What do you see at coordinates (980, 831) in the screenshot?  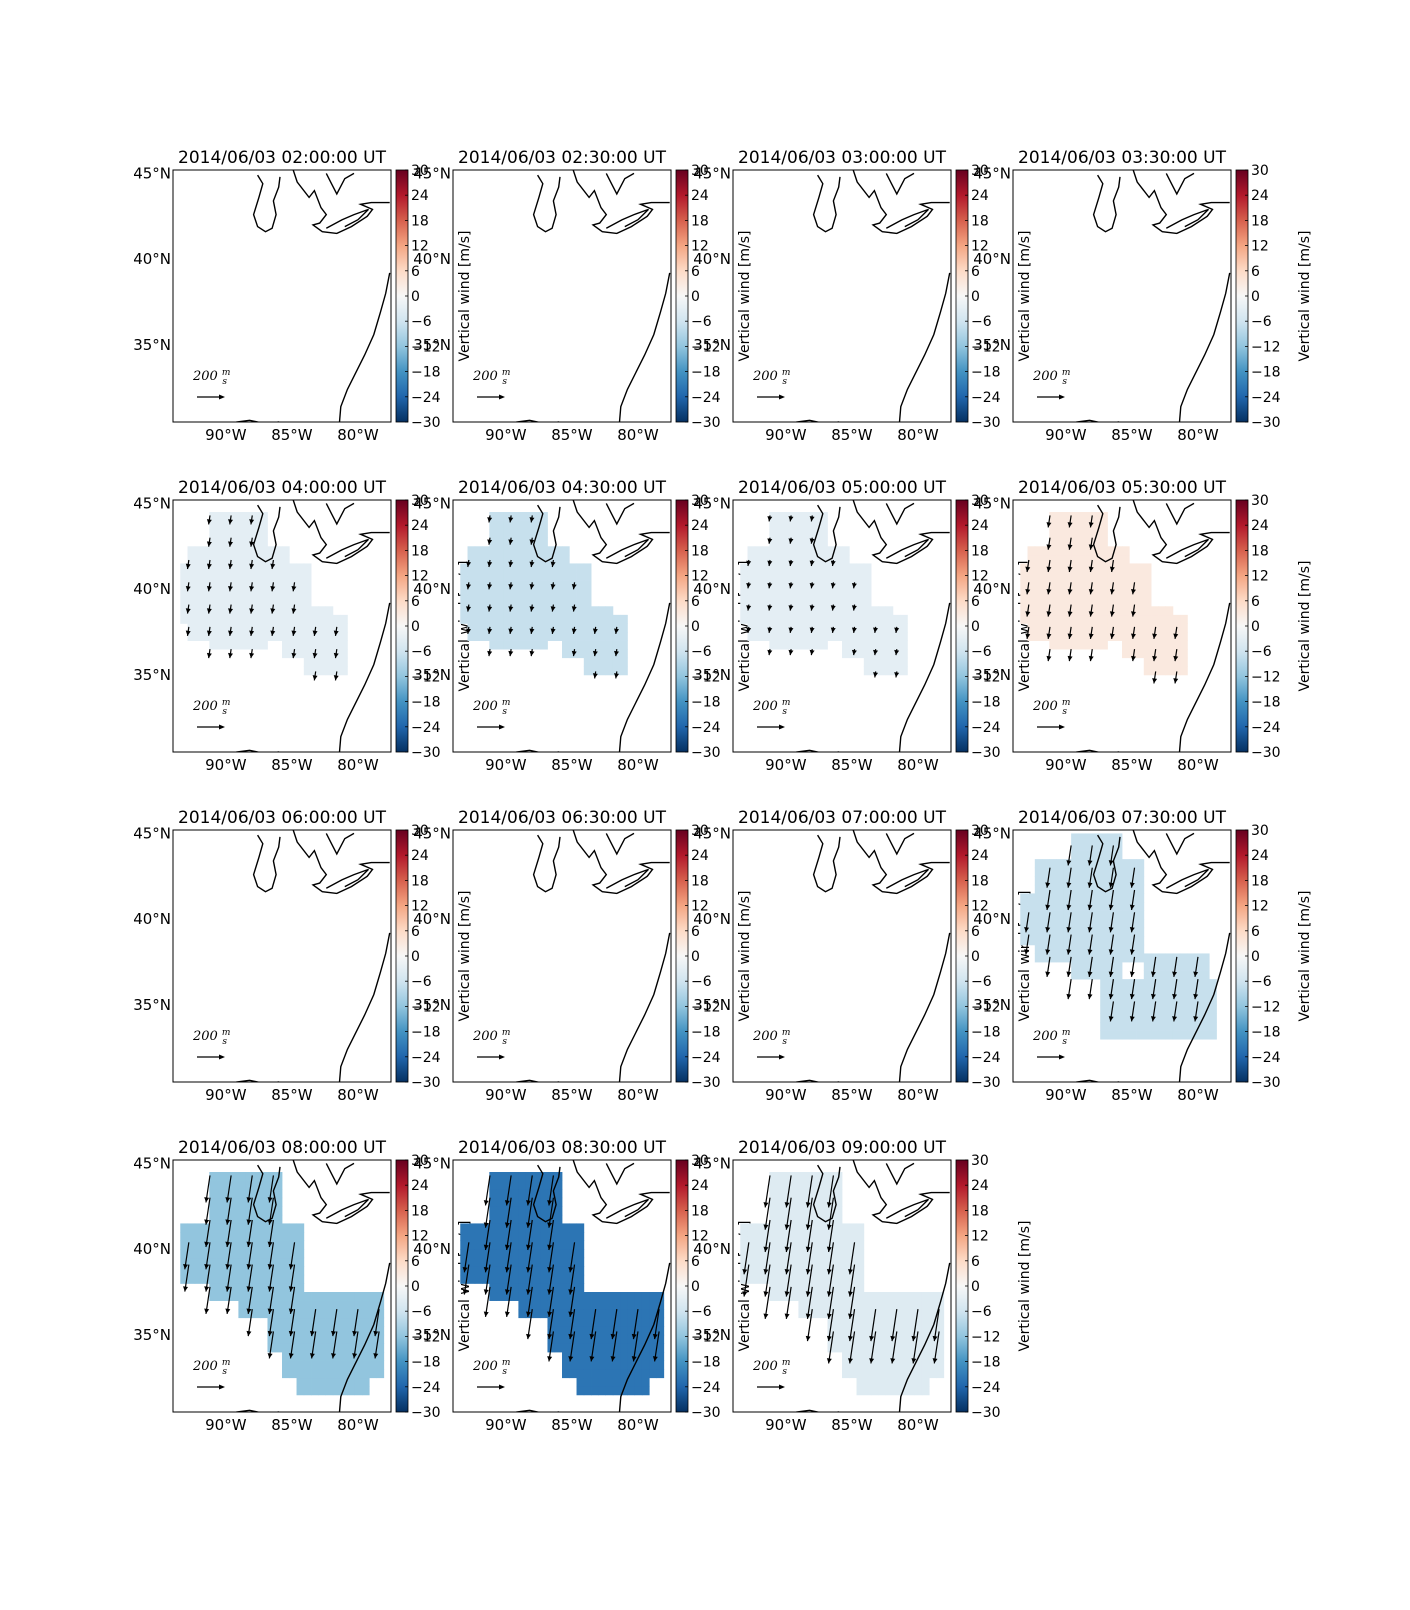 I see `colorbar-tick-label: 30` at bounding box center [980, 831].